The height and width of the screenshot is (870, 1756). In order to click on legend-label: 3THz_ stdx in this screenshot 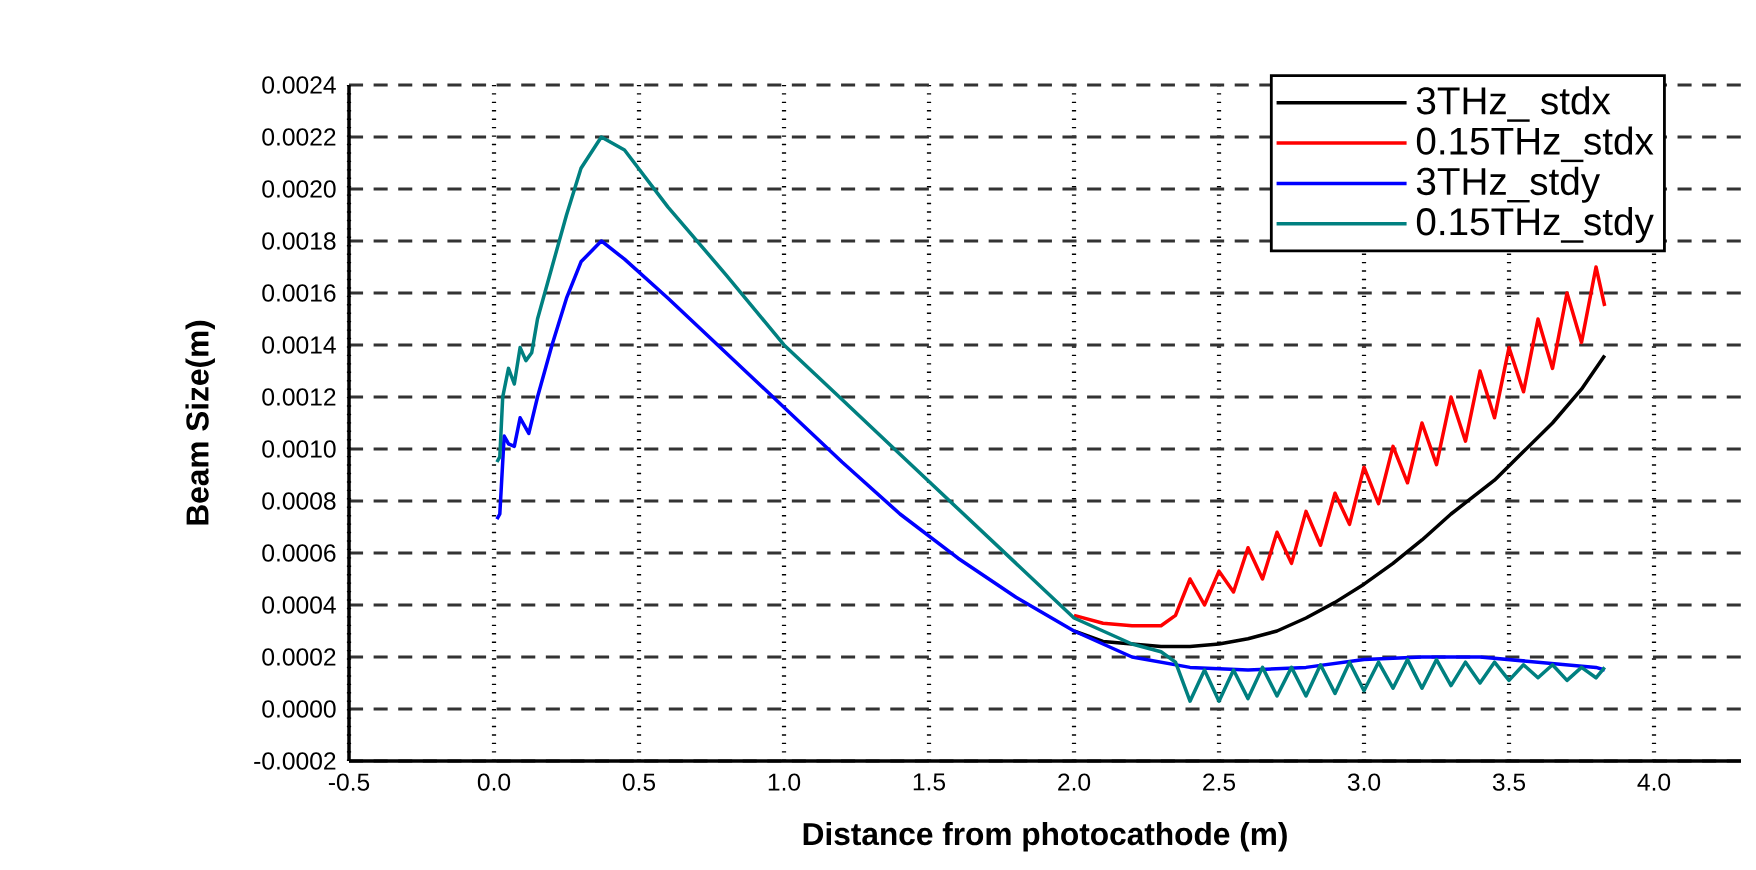, I will do `click(1513, 104)`.